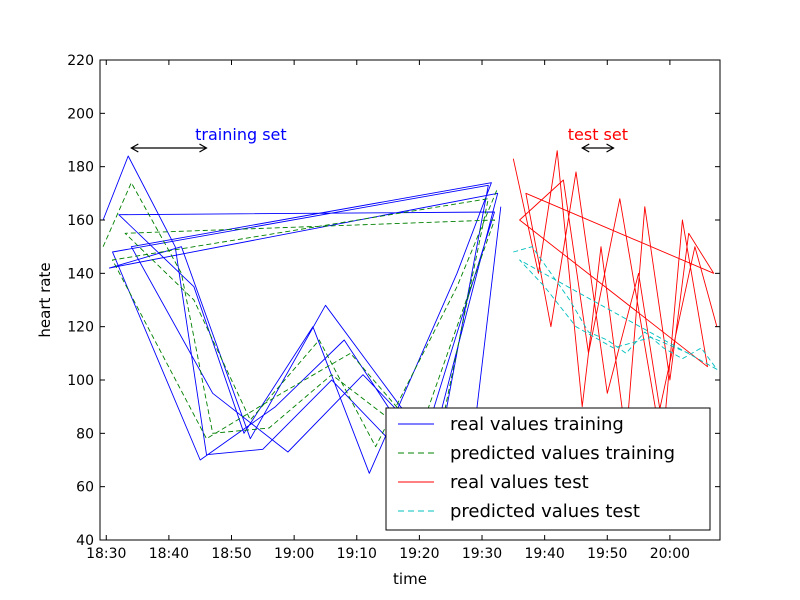 The image size is (800, 600). What do you see at coordinates (80, 221) in the screenshot?
I see `y-tick-label: 160` at bounding box center [80, 221].